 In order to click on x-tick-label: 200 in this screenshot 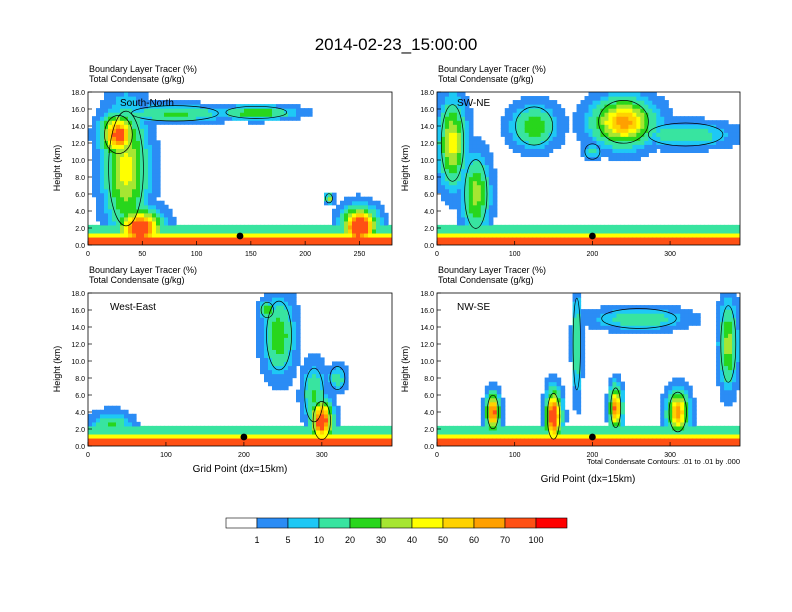, I will do `click(593, 254)`.